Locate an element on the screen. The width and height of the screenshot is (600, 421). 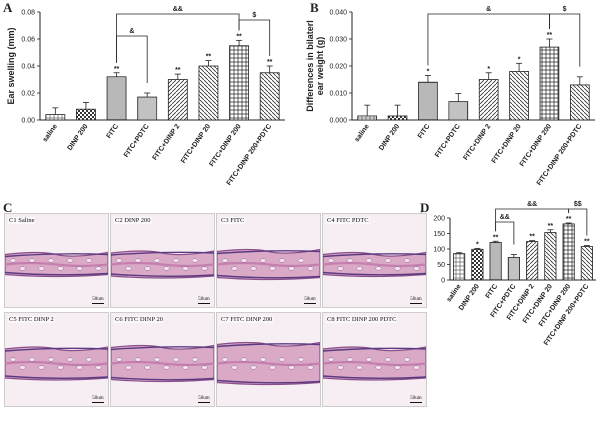
y-tick-label: 0.08 is located at coordinates (28, 13).